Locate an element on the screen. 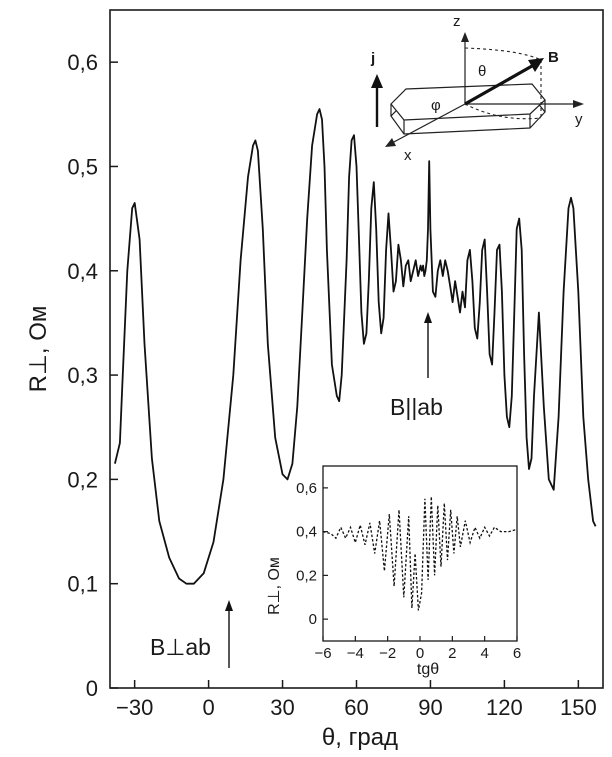 This screenshot has height=757, width=612. inset-y-tick-label: 0,2 is located at coordinates (306, 575).